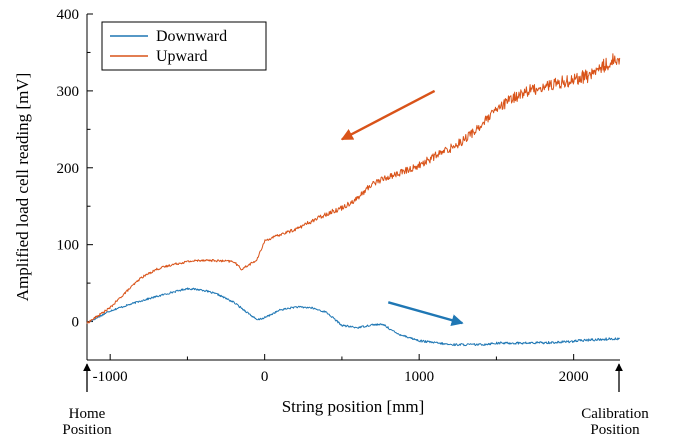 Image resolution: width=681 pixels, height=439 pixels. What do you see at coordinates (68, 169) in the screenshot?
I see `y-tick-label: 200` at bounding box center [68, 169].